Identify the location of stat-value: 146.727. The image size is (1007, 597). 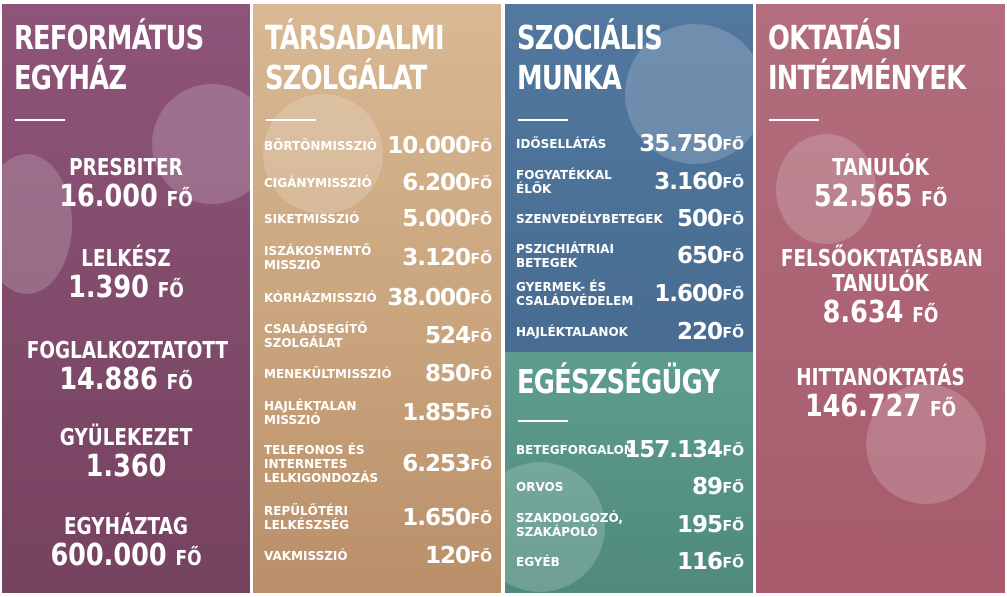
(863, 406).